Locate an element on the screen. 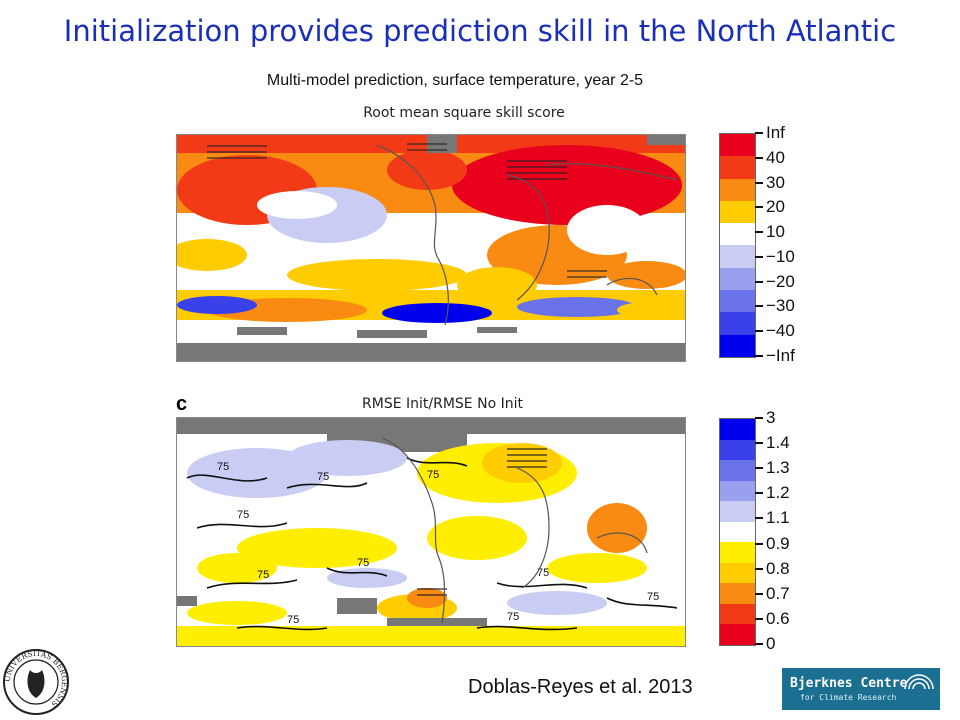 This screenshot has height=720, width=960. citation: Doblas-Reyes et al. 2013 is located at coordinates (580, 687).